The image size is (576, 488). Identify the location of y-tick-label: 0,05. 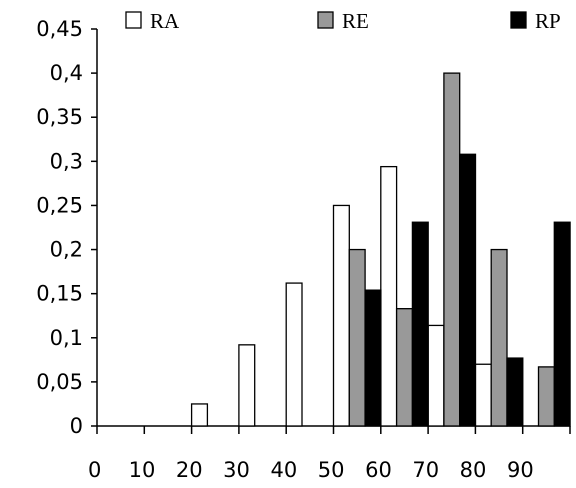
(59, 382).